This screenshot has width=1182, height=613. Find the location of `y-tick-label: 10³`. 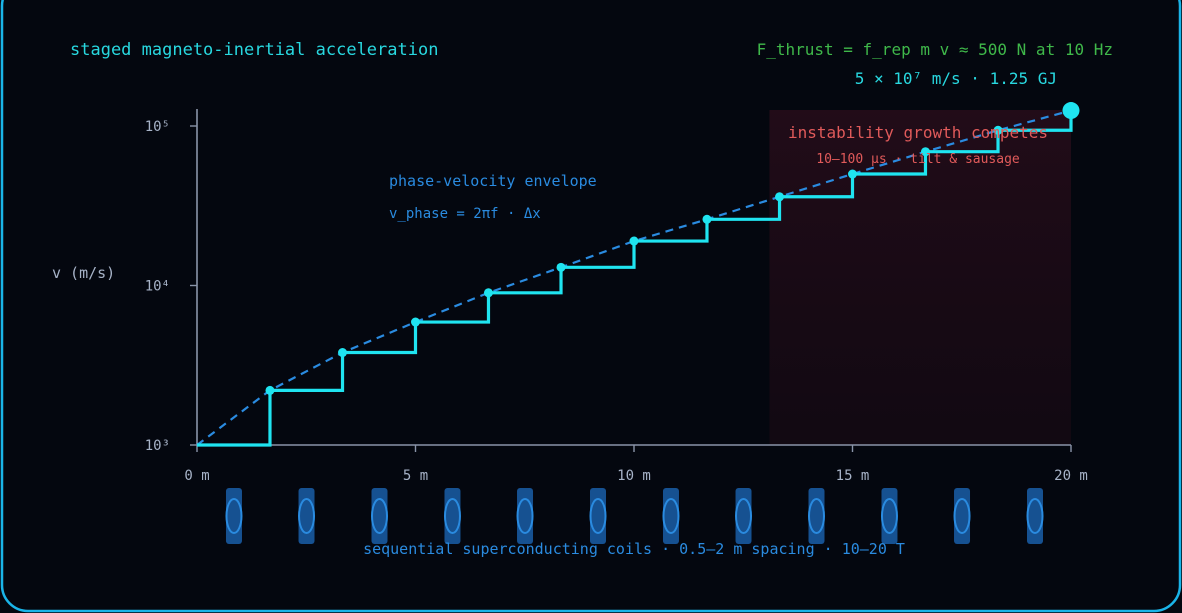

y-tick-label: 10³ is located at coordinates (157, 446).